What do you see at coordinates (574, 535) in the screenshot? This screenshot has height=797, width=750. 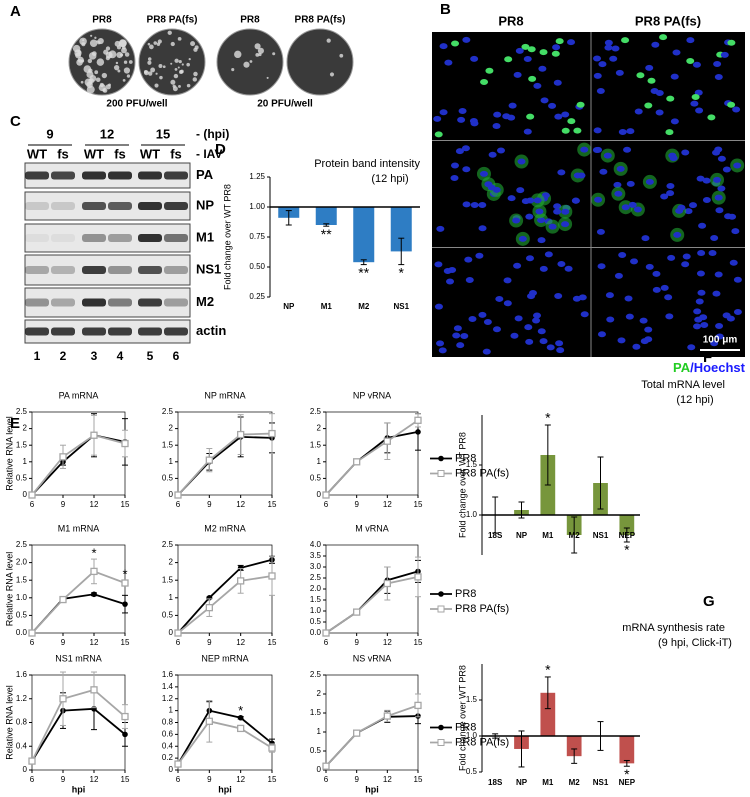 I see `error-bar` at bounding box center [574, 535].